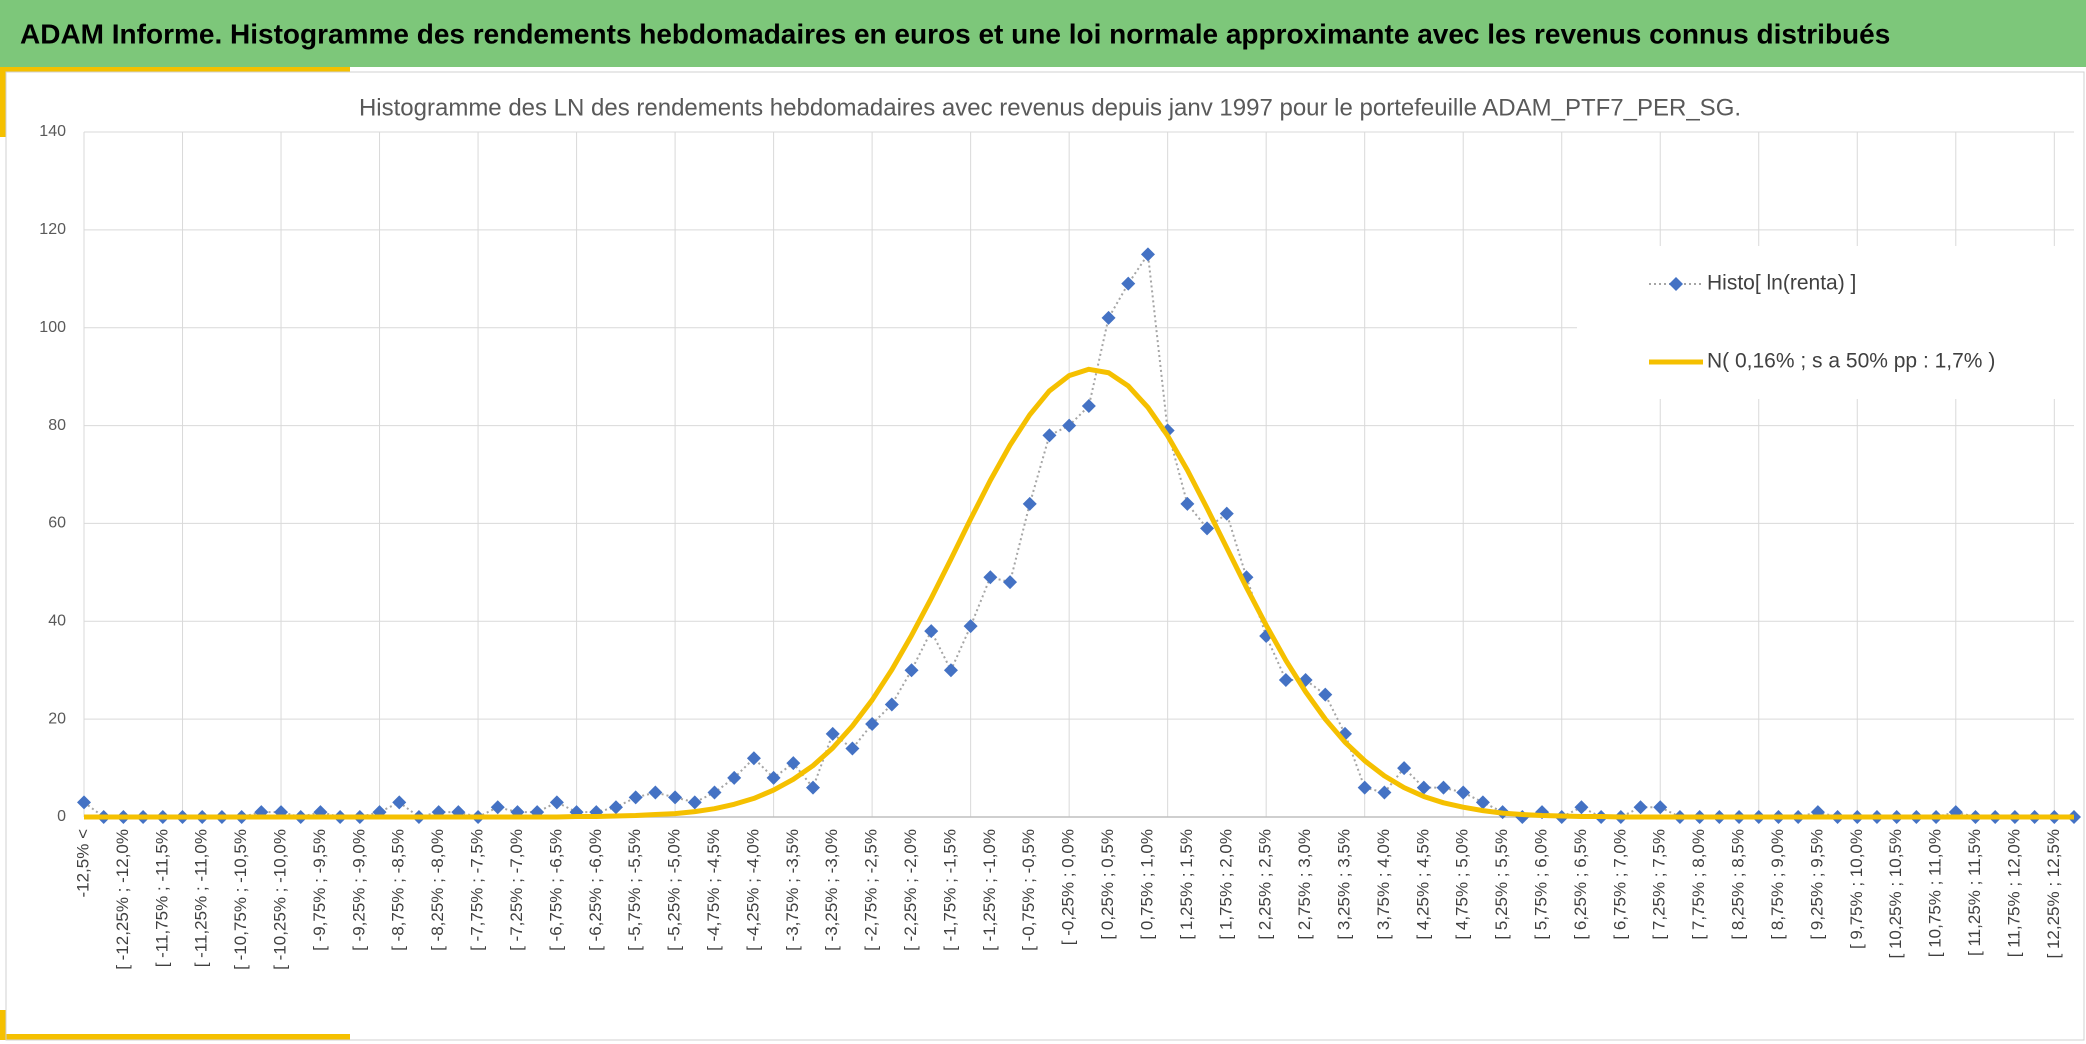 The height and width of the screenshot is (1044, 2086). What do you see at coordinates (52, 131) in the screenshot?
I see `y-tick-label: 140` at bounding box center [52, 131].